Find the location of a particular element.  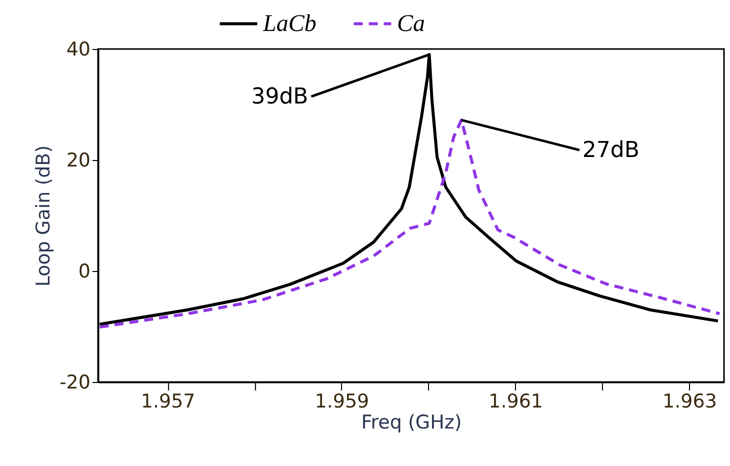

y-tick-label: 0 is located at coordinates (84, 271).